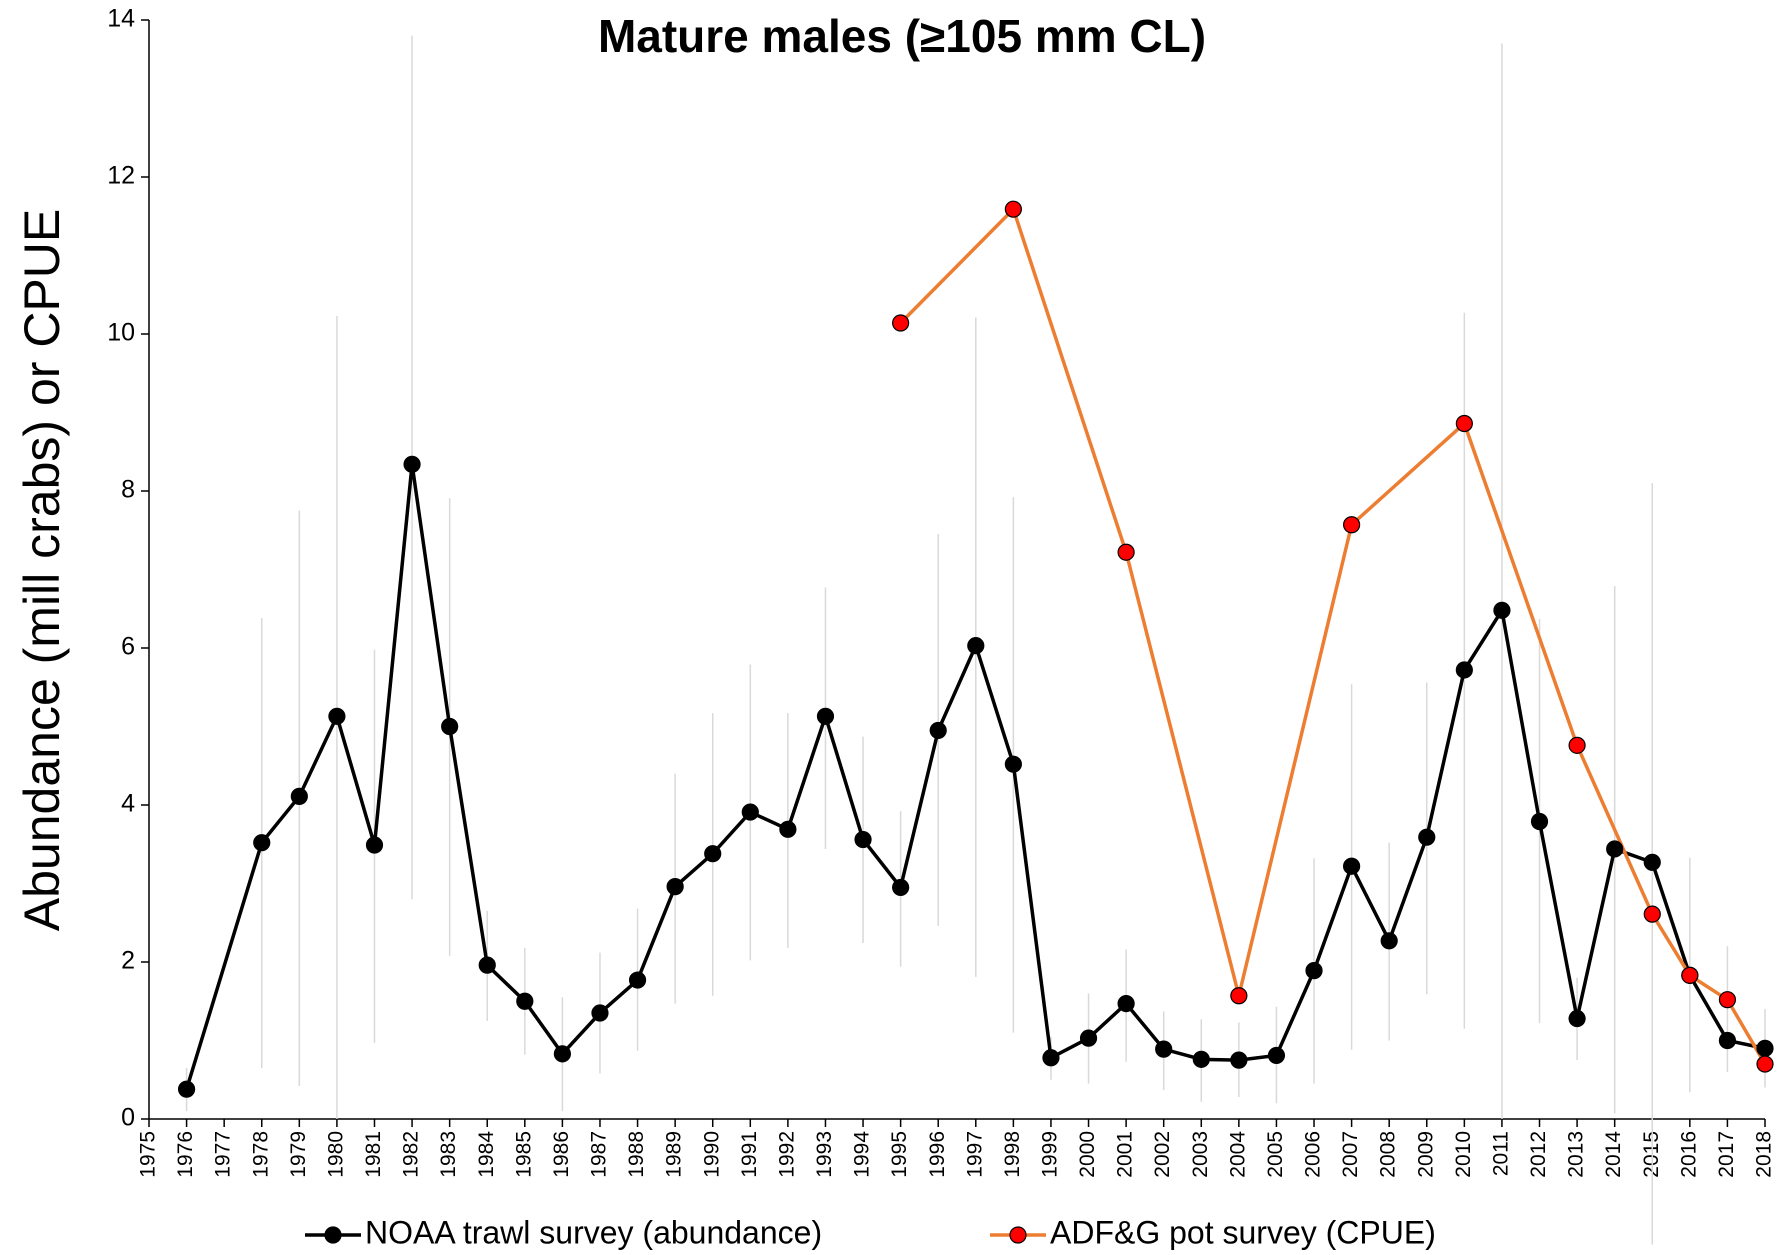  I want to click on x-tick-label: 2001, so click(1125, 1154).